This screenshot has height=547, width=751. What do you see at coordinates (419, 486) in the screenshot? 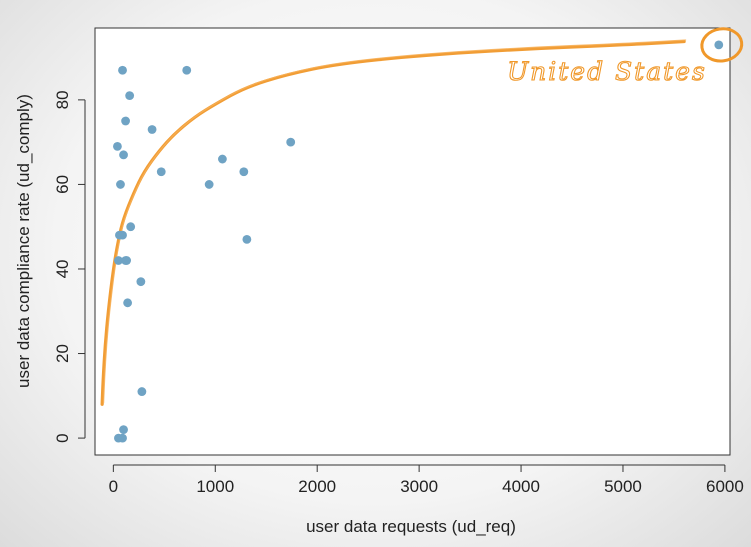
I see `x-tick-label: 3000` at bounding box center [419, 486].